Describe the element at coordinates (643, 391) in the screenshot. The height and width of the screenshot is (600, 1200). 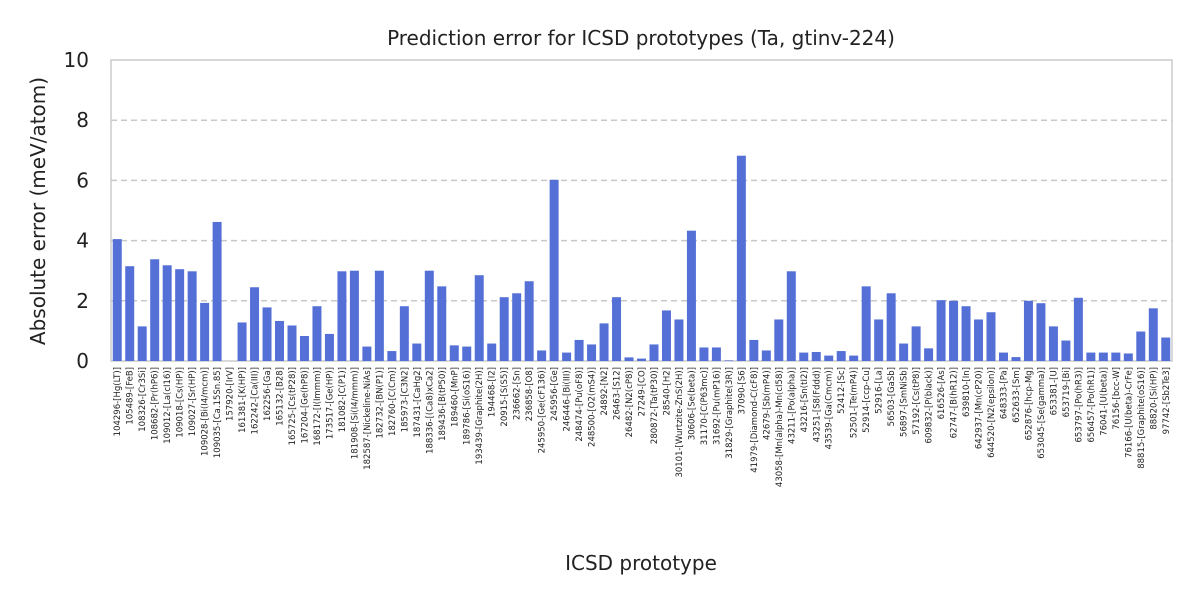
I see `x-tick-label: 27249-[CO]` at that location.